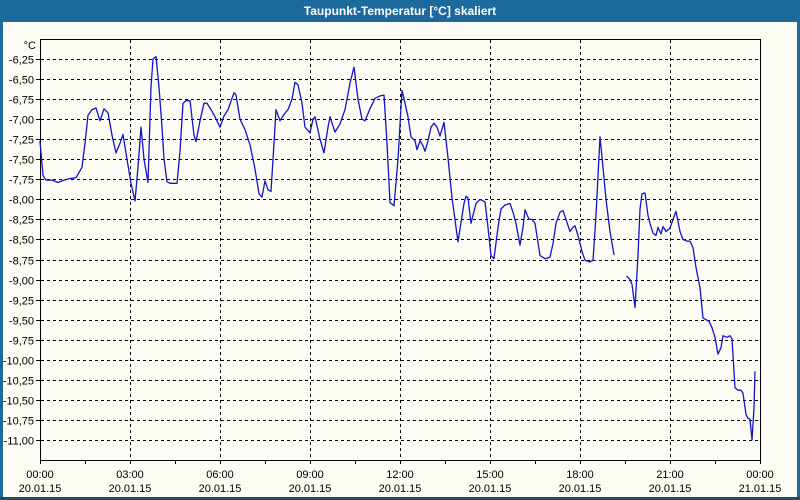 The height and width of the screenshot is (500, 800). What do you see at coordinates (21, 342) in the screenshot?
I see `y-tick-label: -9,75` at bounding box center [21, 342].